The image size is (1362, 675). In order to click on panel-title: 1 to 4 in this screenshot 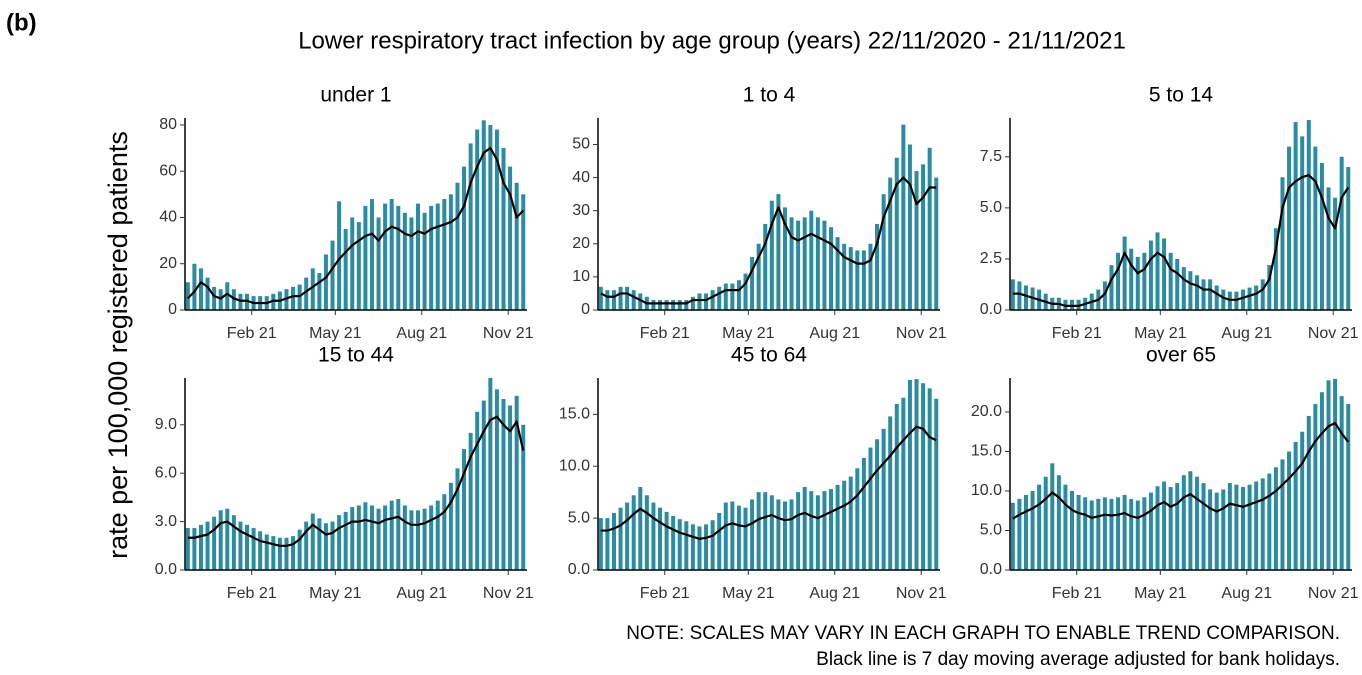, I will do `click(769, 95)`.